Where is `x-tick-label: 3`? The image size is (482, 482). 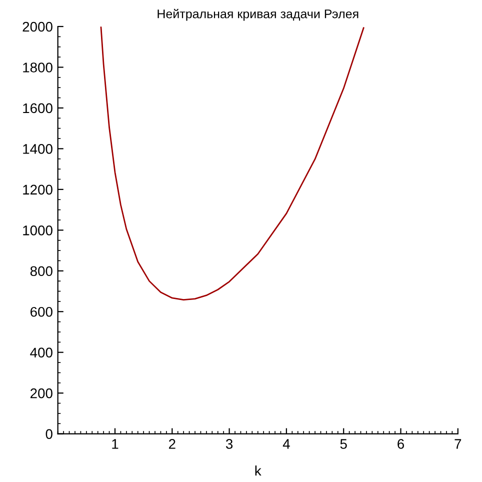 x-tick-label: 3 is located at coordinates (229, 444).